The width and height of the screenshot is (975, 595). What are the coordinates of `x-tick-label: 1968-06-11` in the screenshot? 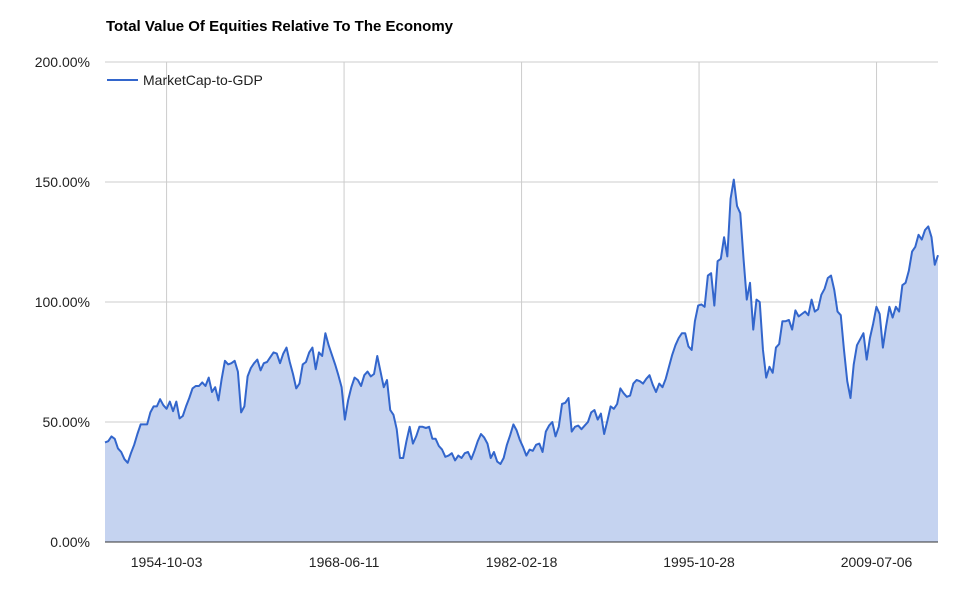 It's located at (344, 562).